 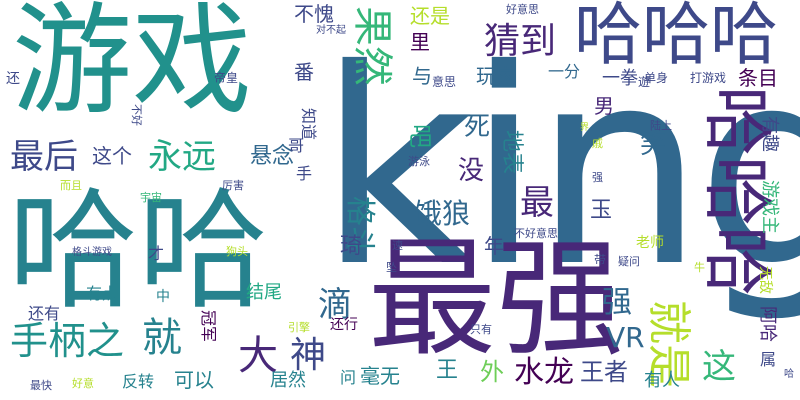 I want to click on word-haishi: 还是, so click(x=430, y=16).